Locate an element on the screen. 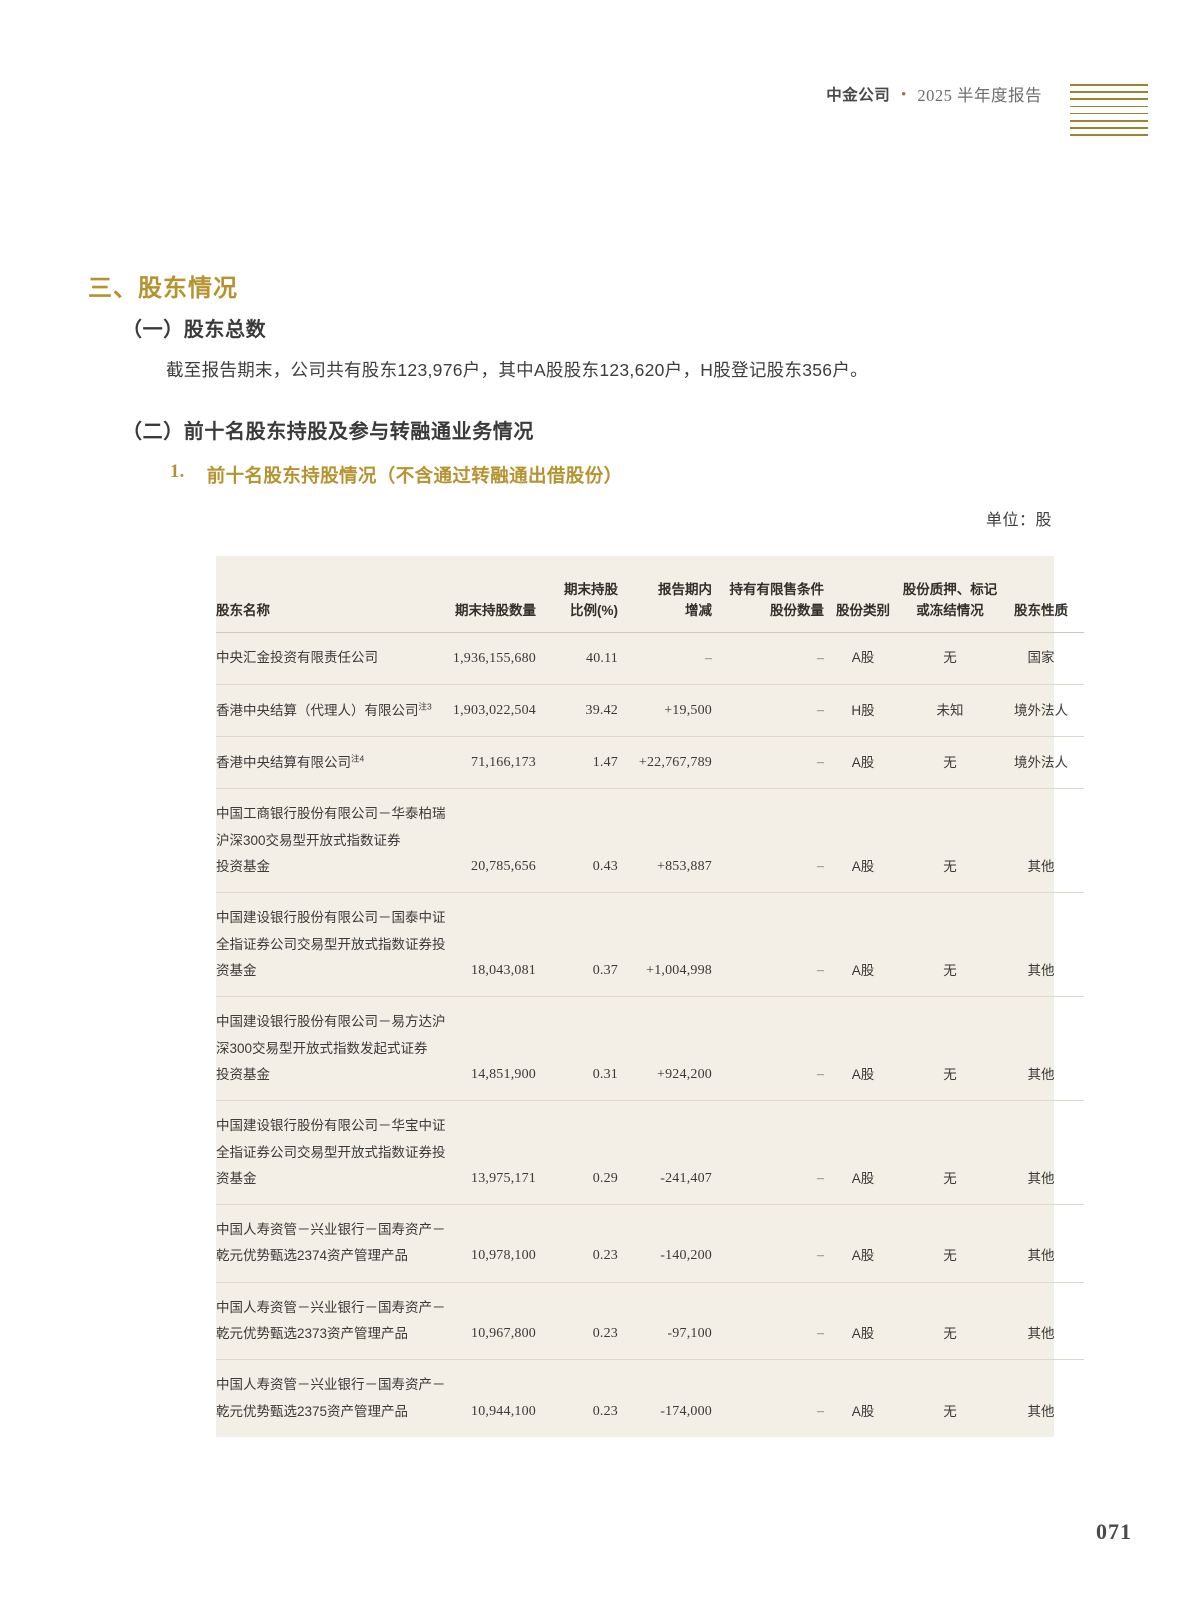 The width and height of the screenshot is (1190, 1615). cell-shares-held-value: 10,967,800 is located at coordinates (503, 1334).